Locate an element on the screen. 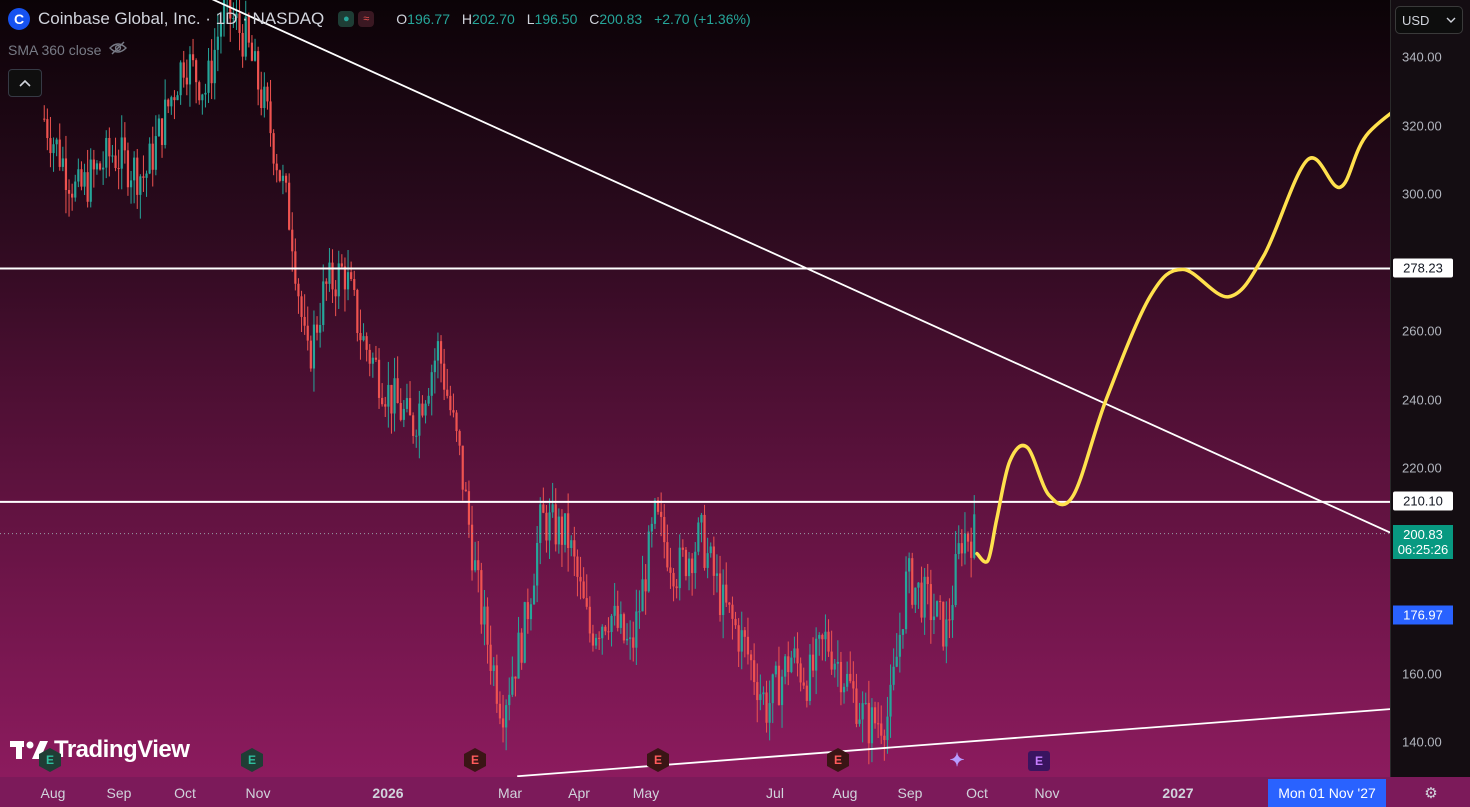 This screenshot has height=807, width=1470. market-status: ● ≈ is located at coordinates (356, 19).